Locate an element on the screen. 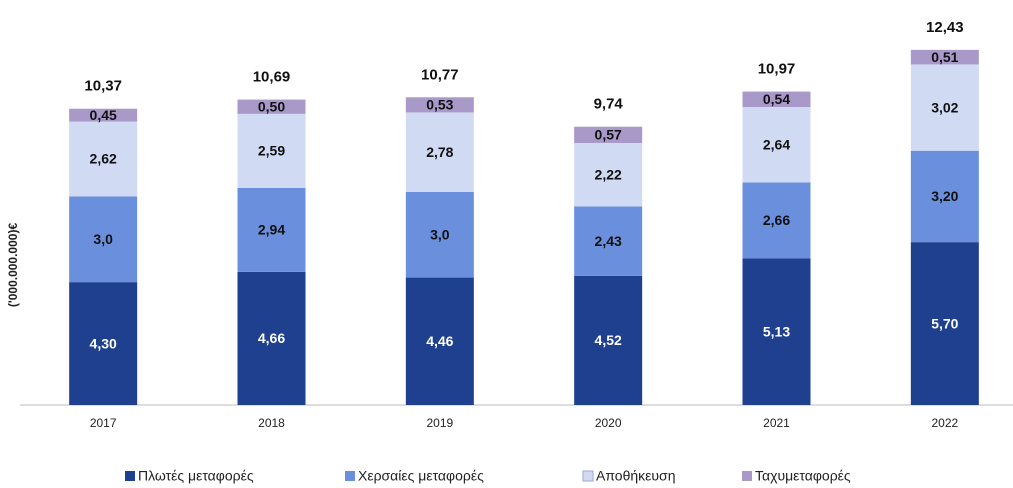  legend-label: Χερσαίες μεταφορές is located at coordinates (421, 476).